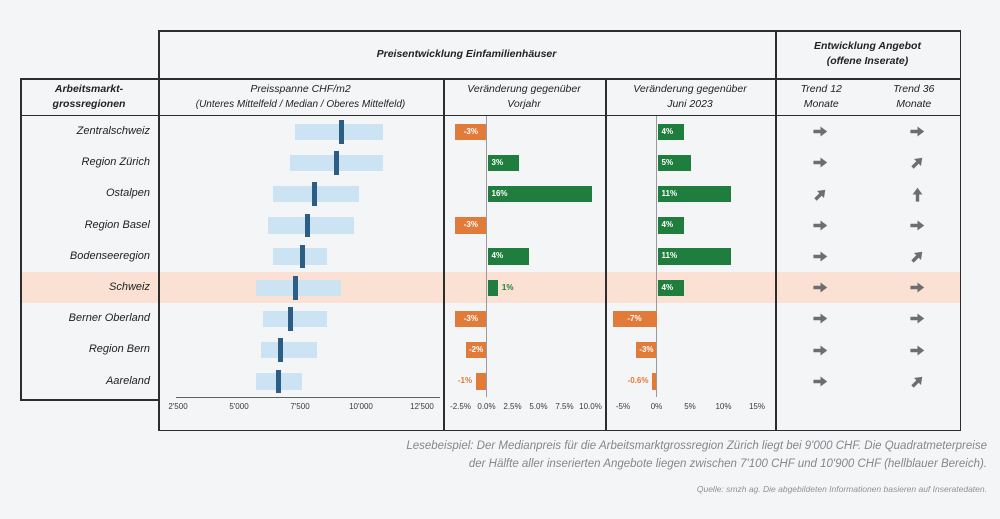  I want to click on yoy-bar-label: 4%, so click(497, 256).